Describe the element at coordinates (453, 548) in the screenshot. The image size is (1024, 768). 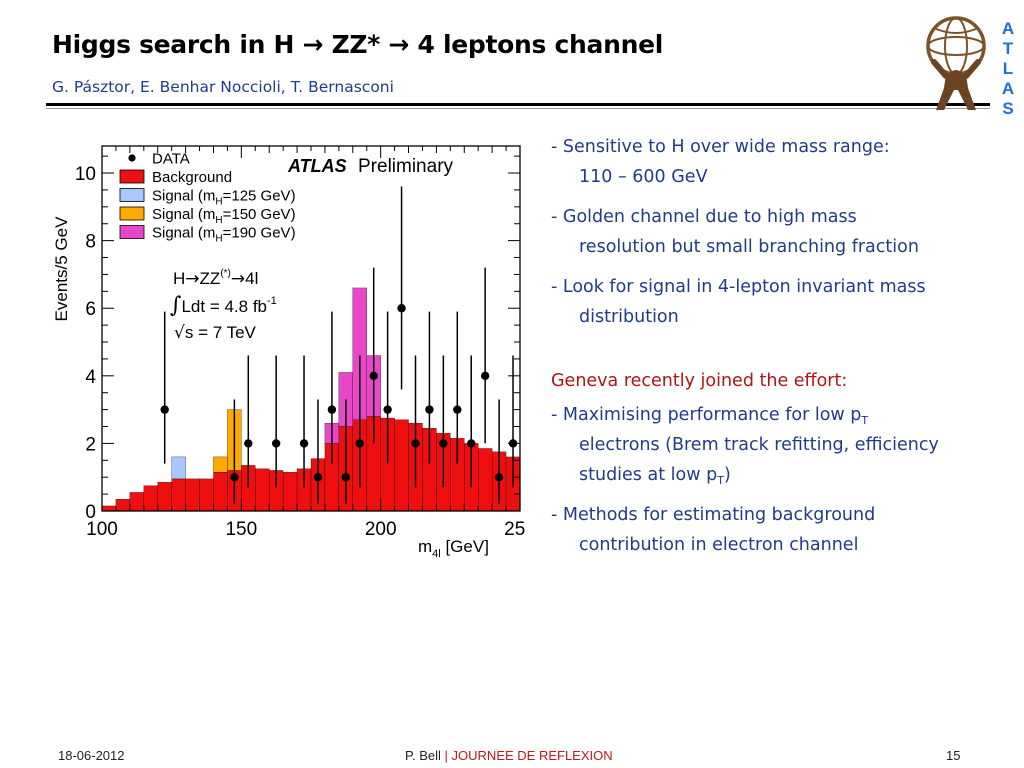
I see `x-axis-label: m4l [GeV]` at that location.